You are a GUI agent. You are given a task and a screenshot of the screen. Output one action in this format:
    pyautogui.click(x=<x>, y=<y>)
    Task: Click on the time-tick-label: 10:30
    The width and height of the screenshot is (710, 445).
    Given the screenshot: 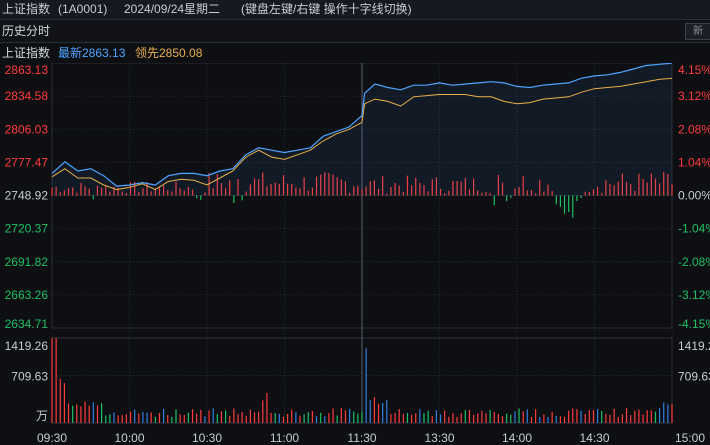 What is the action you would take?
    pyautogui.click(x=207, y=438)
    